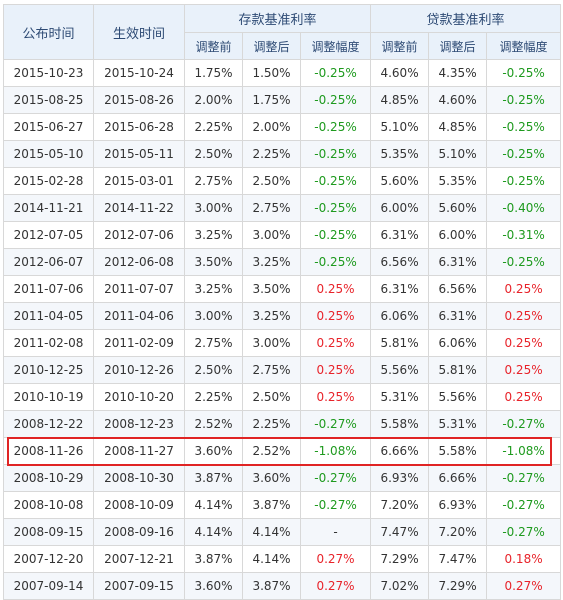  I want to click on deposit-after-cell: 1.50%, so click(271, 73).